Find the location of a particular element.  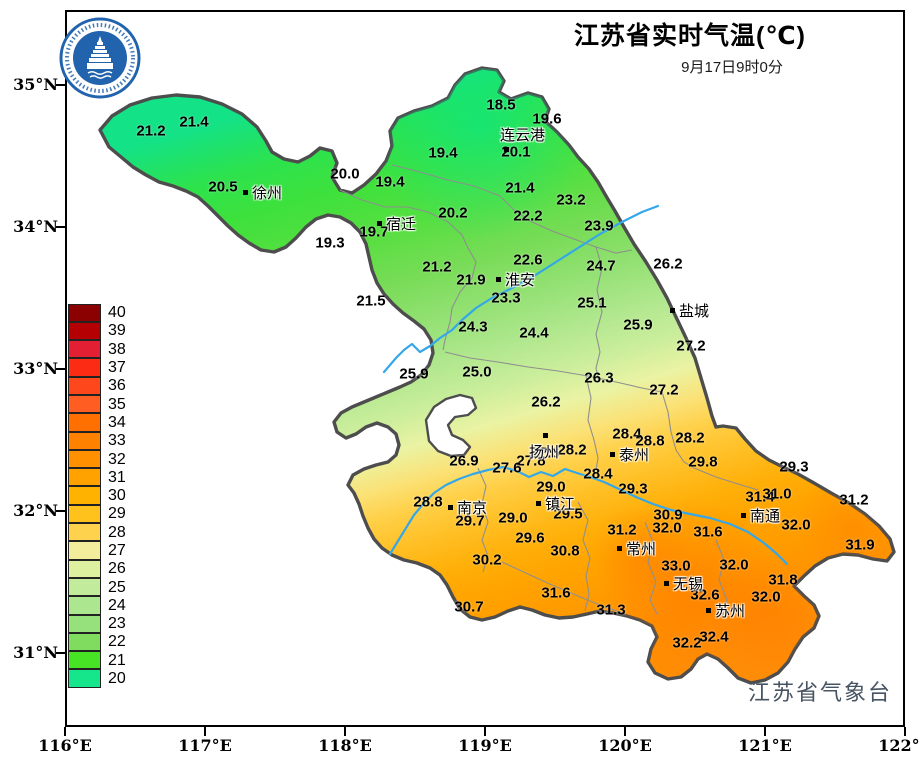

legend-entry: 30 is located at coordinates (97, 495).